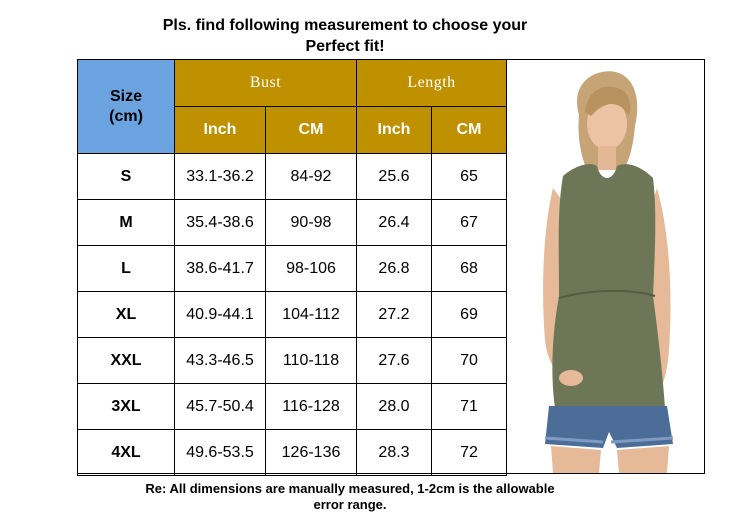 The image size is (750, 524). I want to click on bust-cm-header: CM, so click(311, 130).